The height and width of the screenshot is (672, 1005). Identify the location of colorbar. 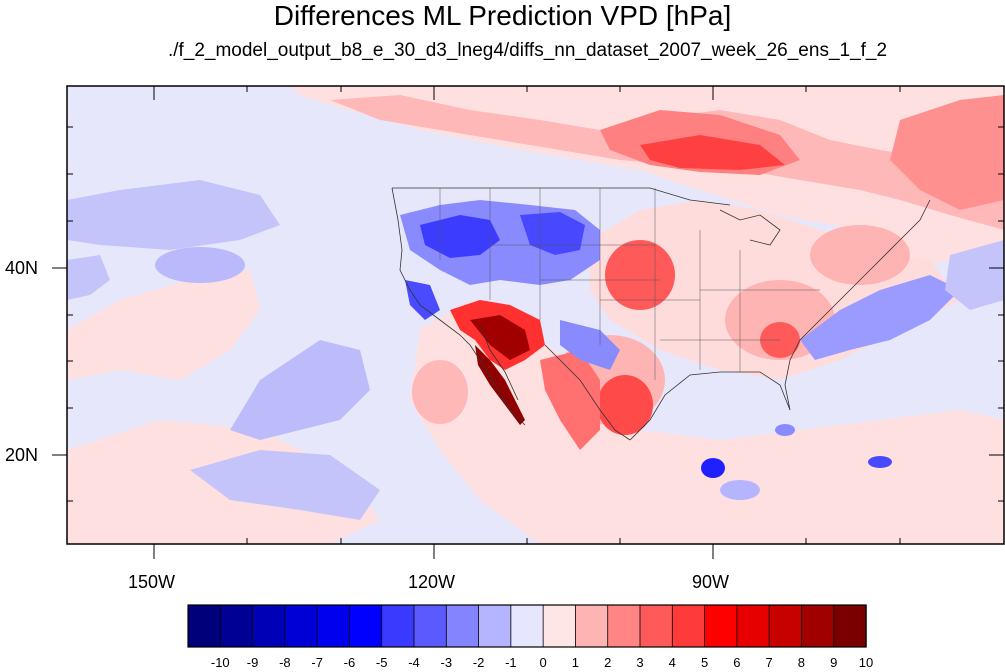
(527, 626).